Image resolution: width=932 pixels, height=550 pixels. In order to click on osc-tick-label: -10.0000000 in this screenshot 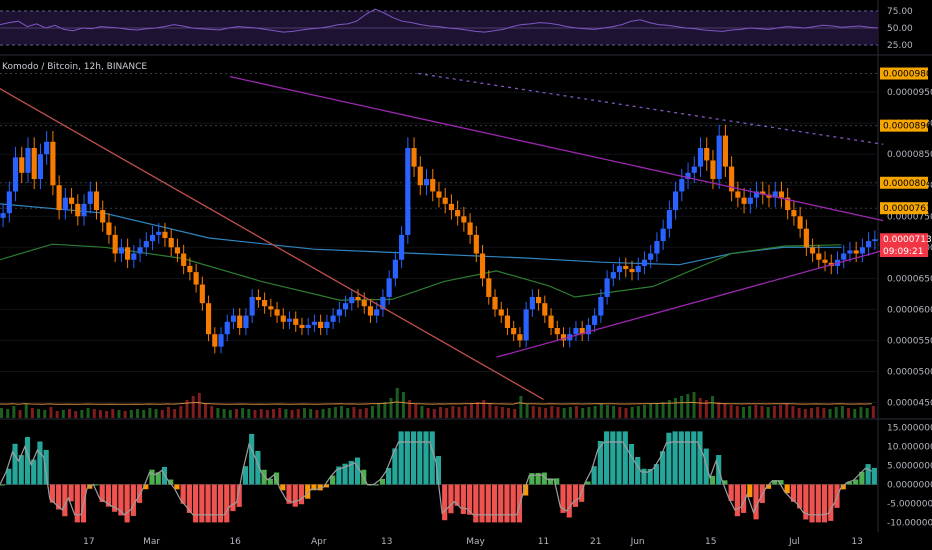, I will do `click(909, 523)`.